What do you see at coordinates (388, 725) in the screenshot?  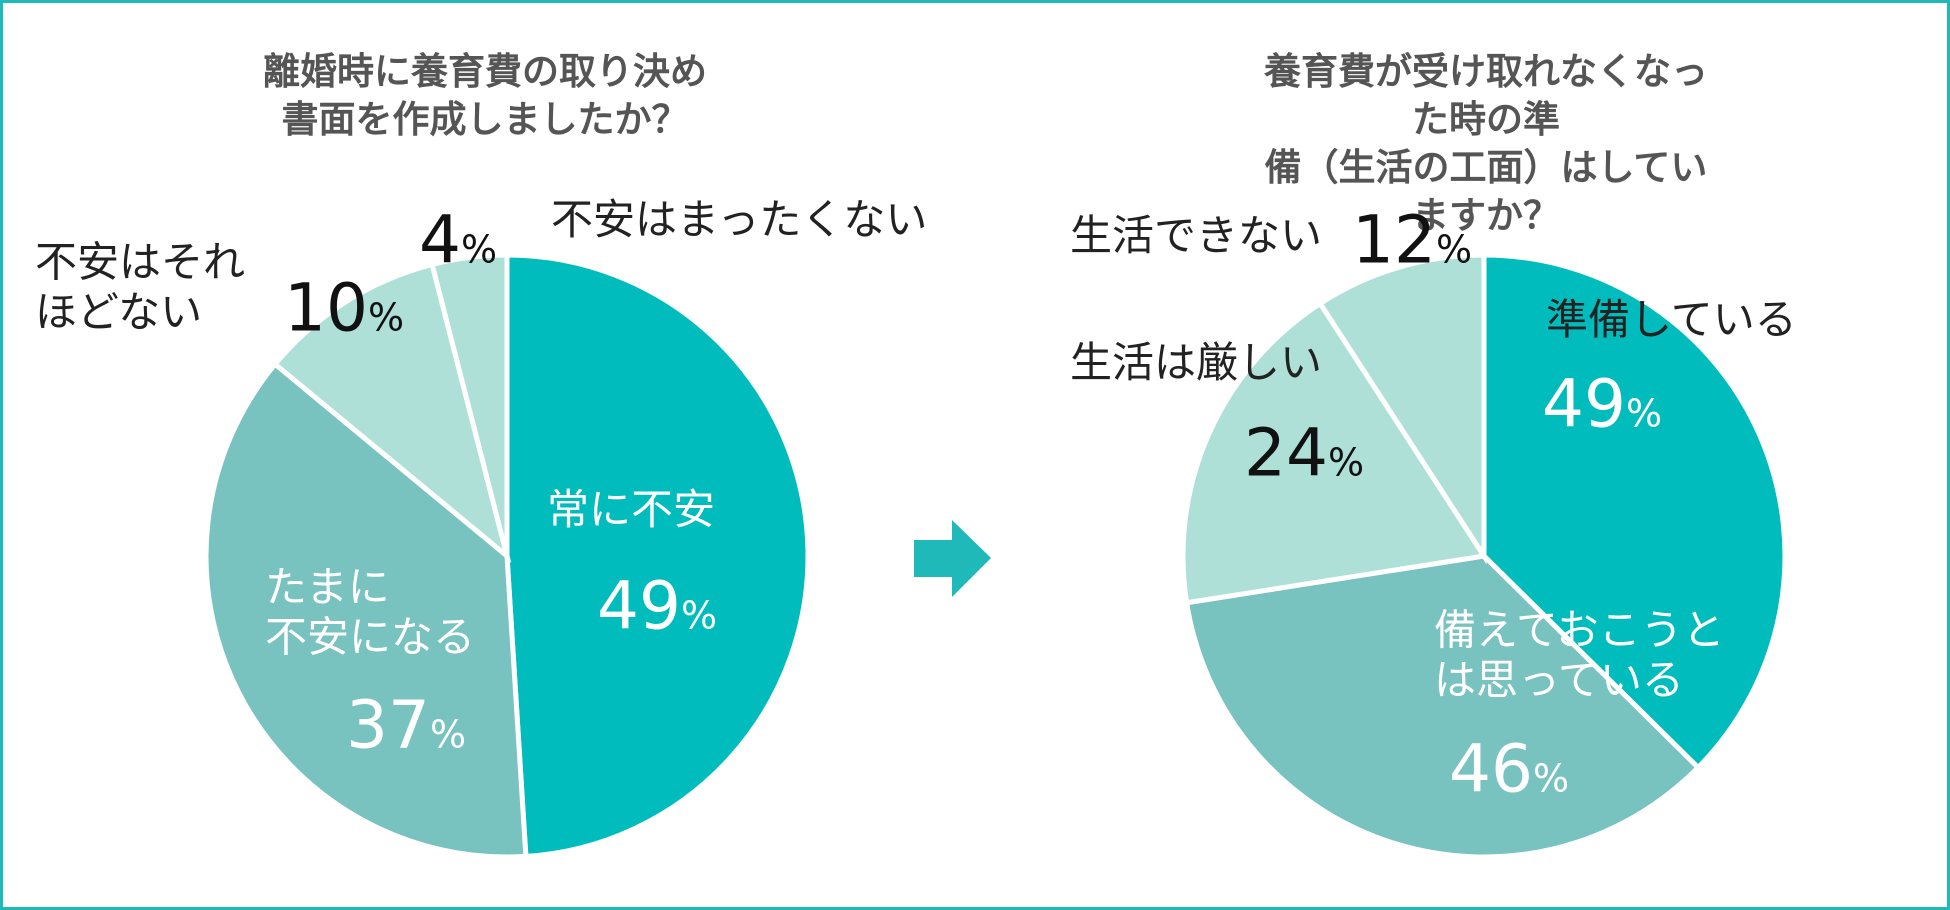 I see `value: 37` at bounding box center [388, 725].